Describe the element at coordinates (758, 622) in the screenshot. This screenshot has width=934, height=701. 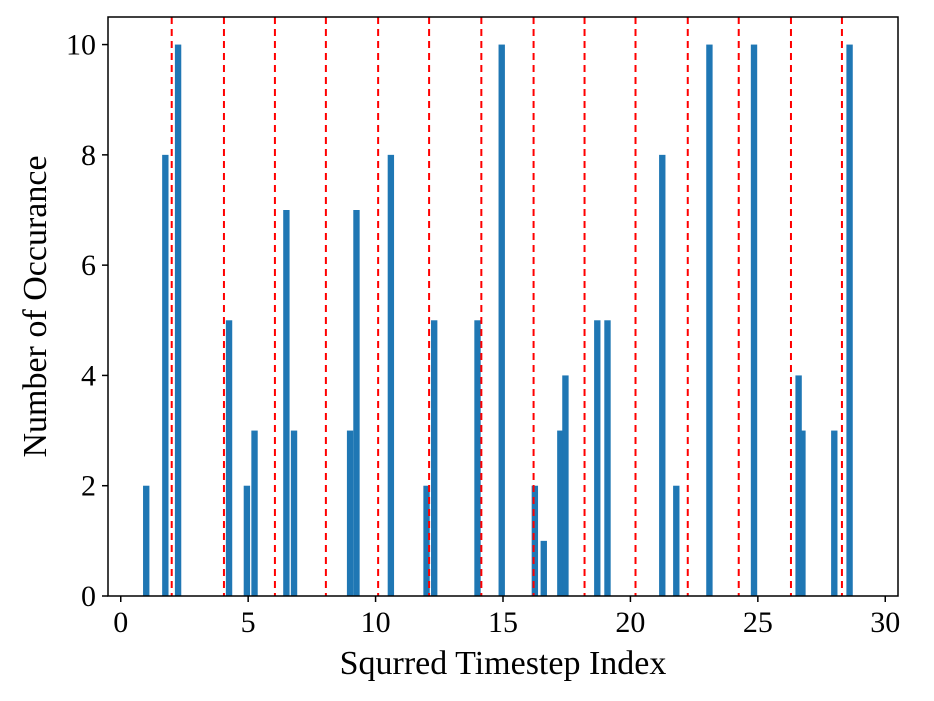
I see `x-tick-label: 25` at that location.